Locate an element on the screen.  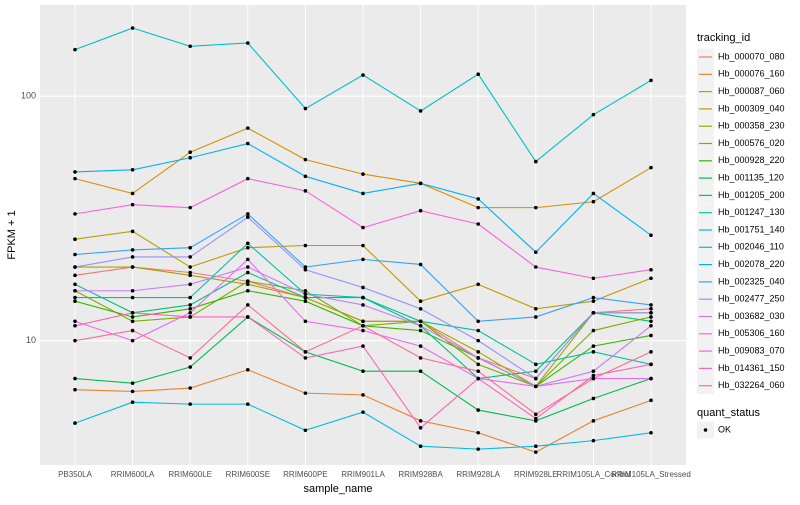
x-tick-label: RRIM928LE is located at coordinates (536, 474).